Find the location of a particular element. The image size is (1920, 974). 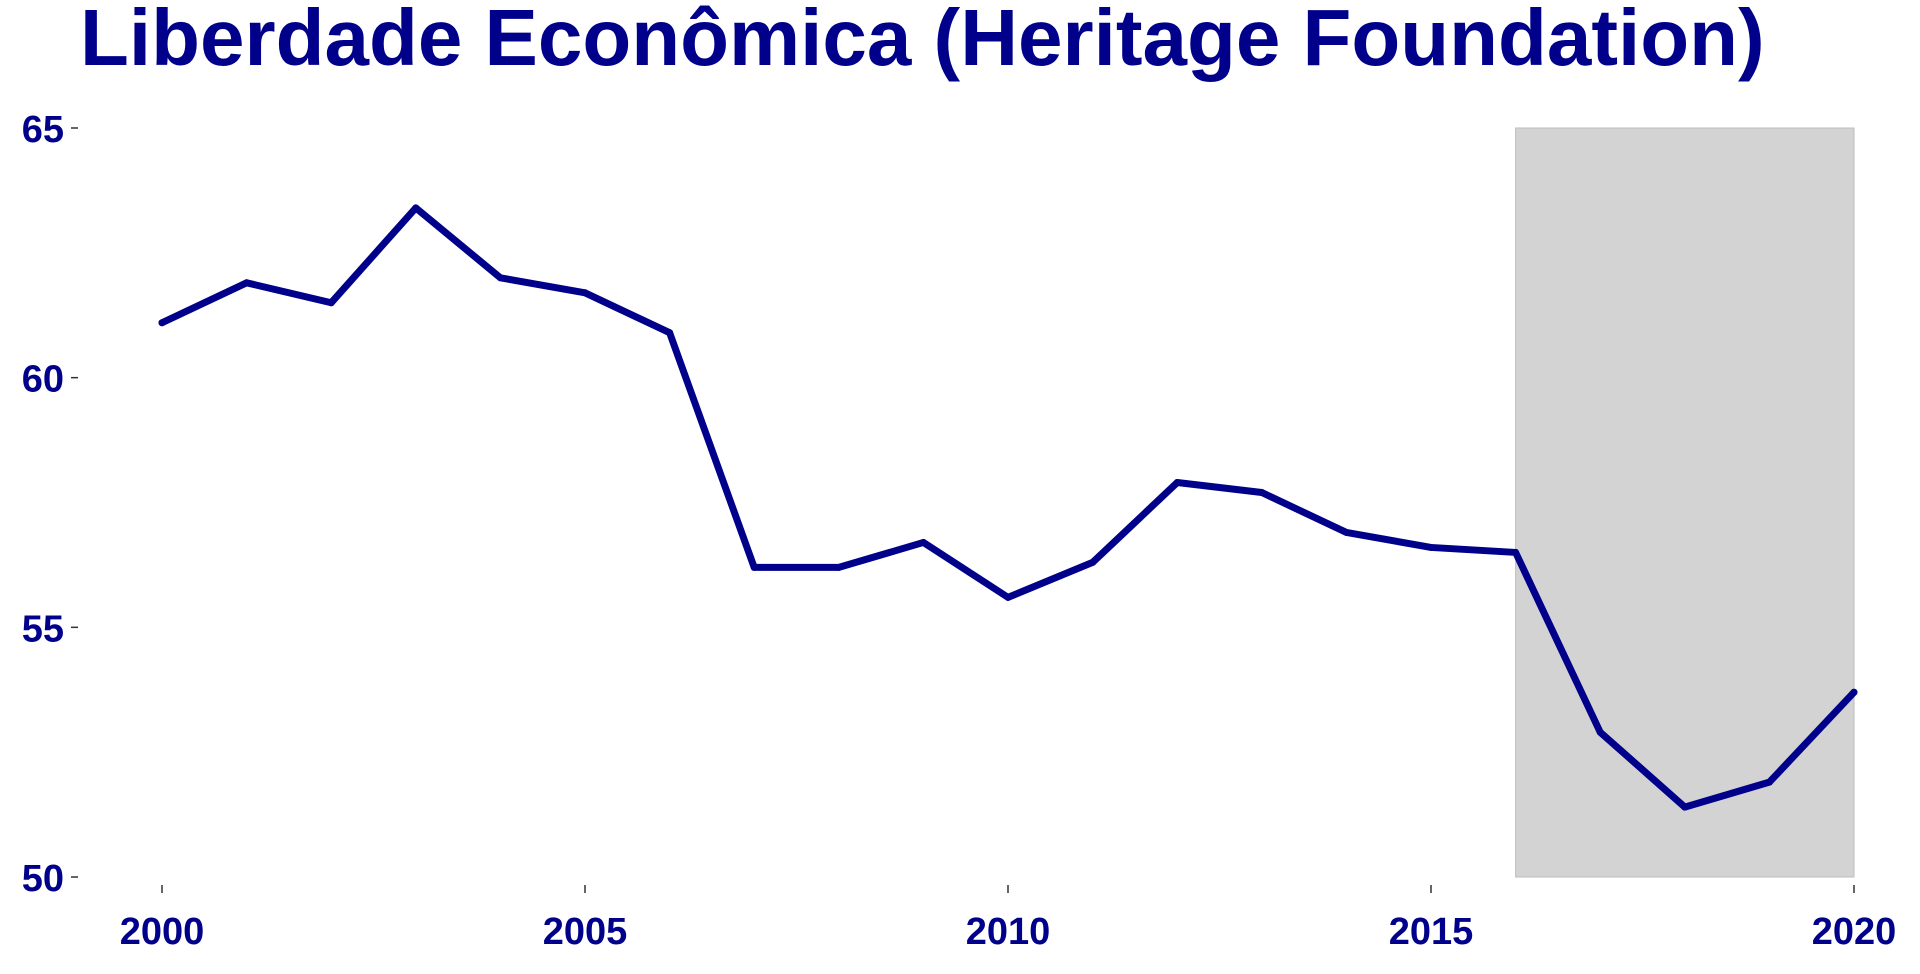

shaded-region-layer is located at coordinates (1685, 502).